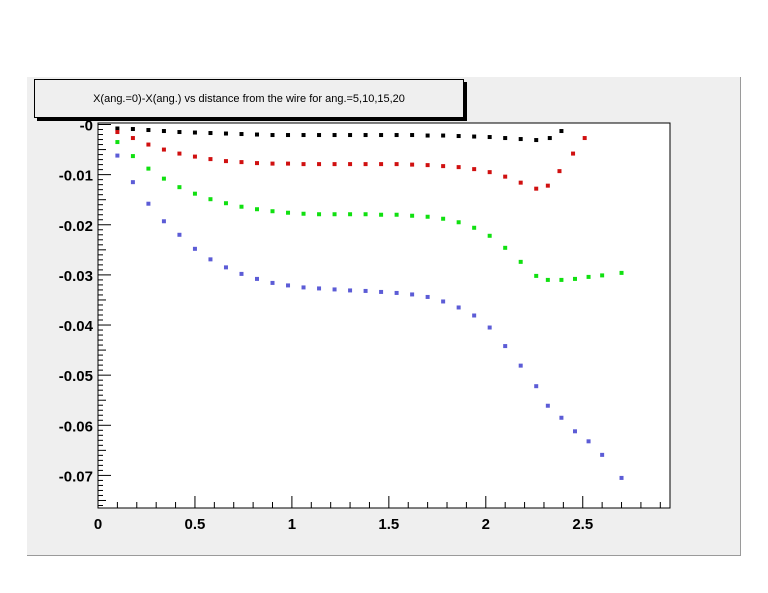 The width and height of the screenshot is (768, 593). I want to click on x-tick-label: 2, so click(486, 524).